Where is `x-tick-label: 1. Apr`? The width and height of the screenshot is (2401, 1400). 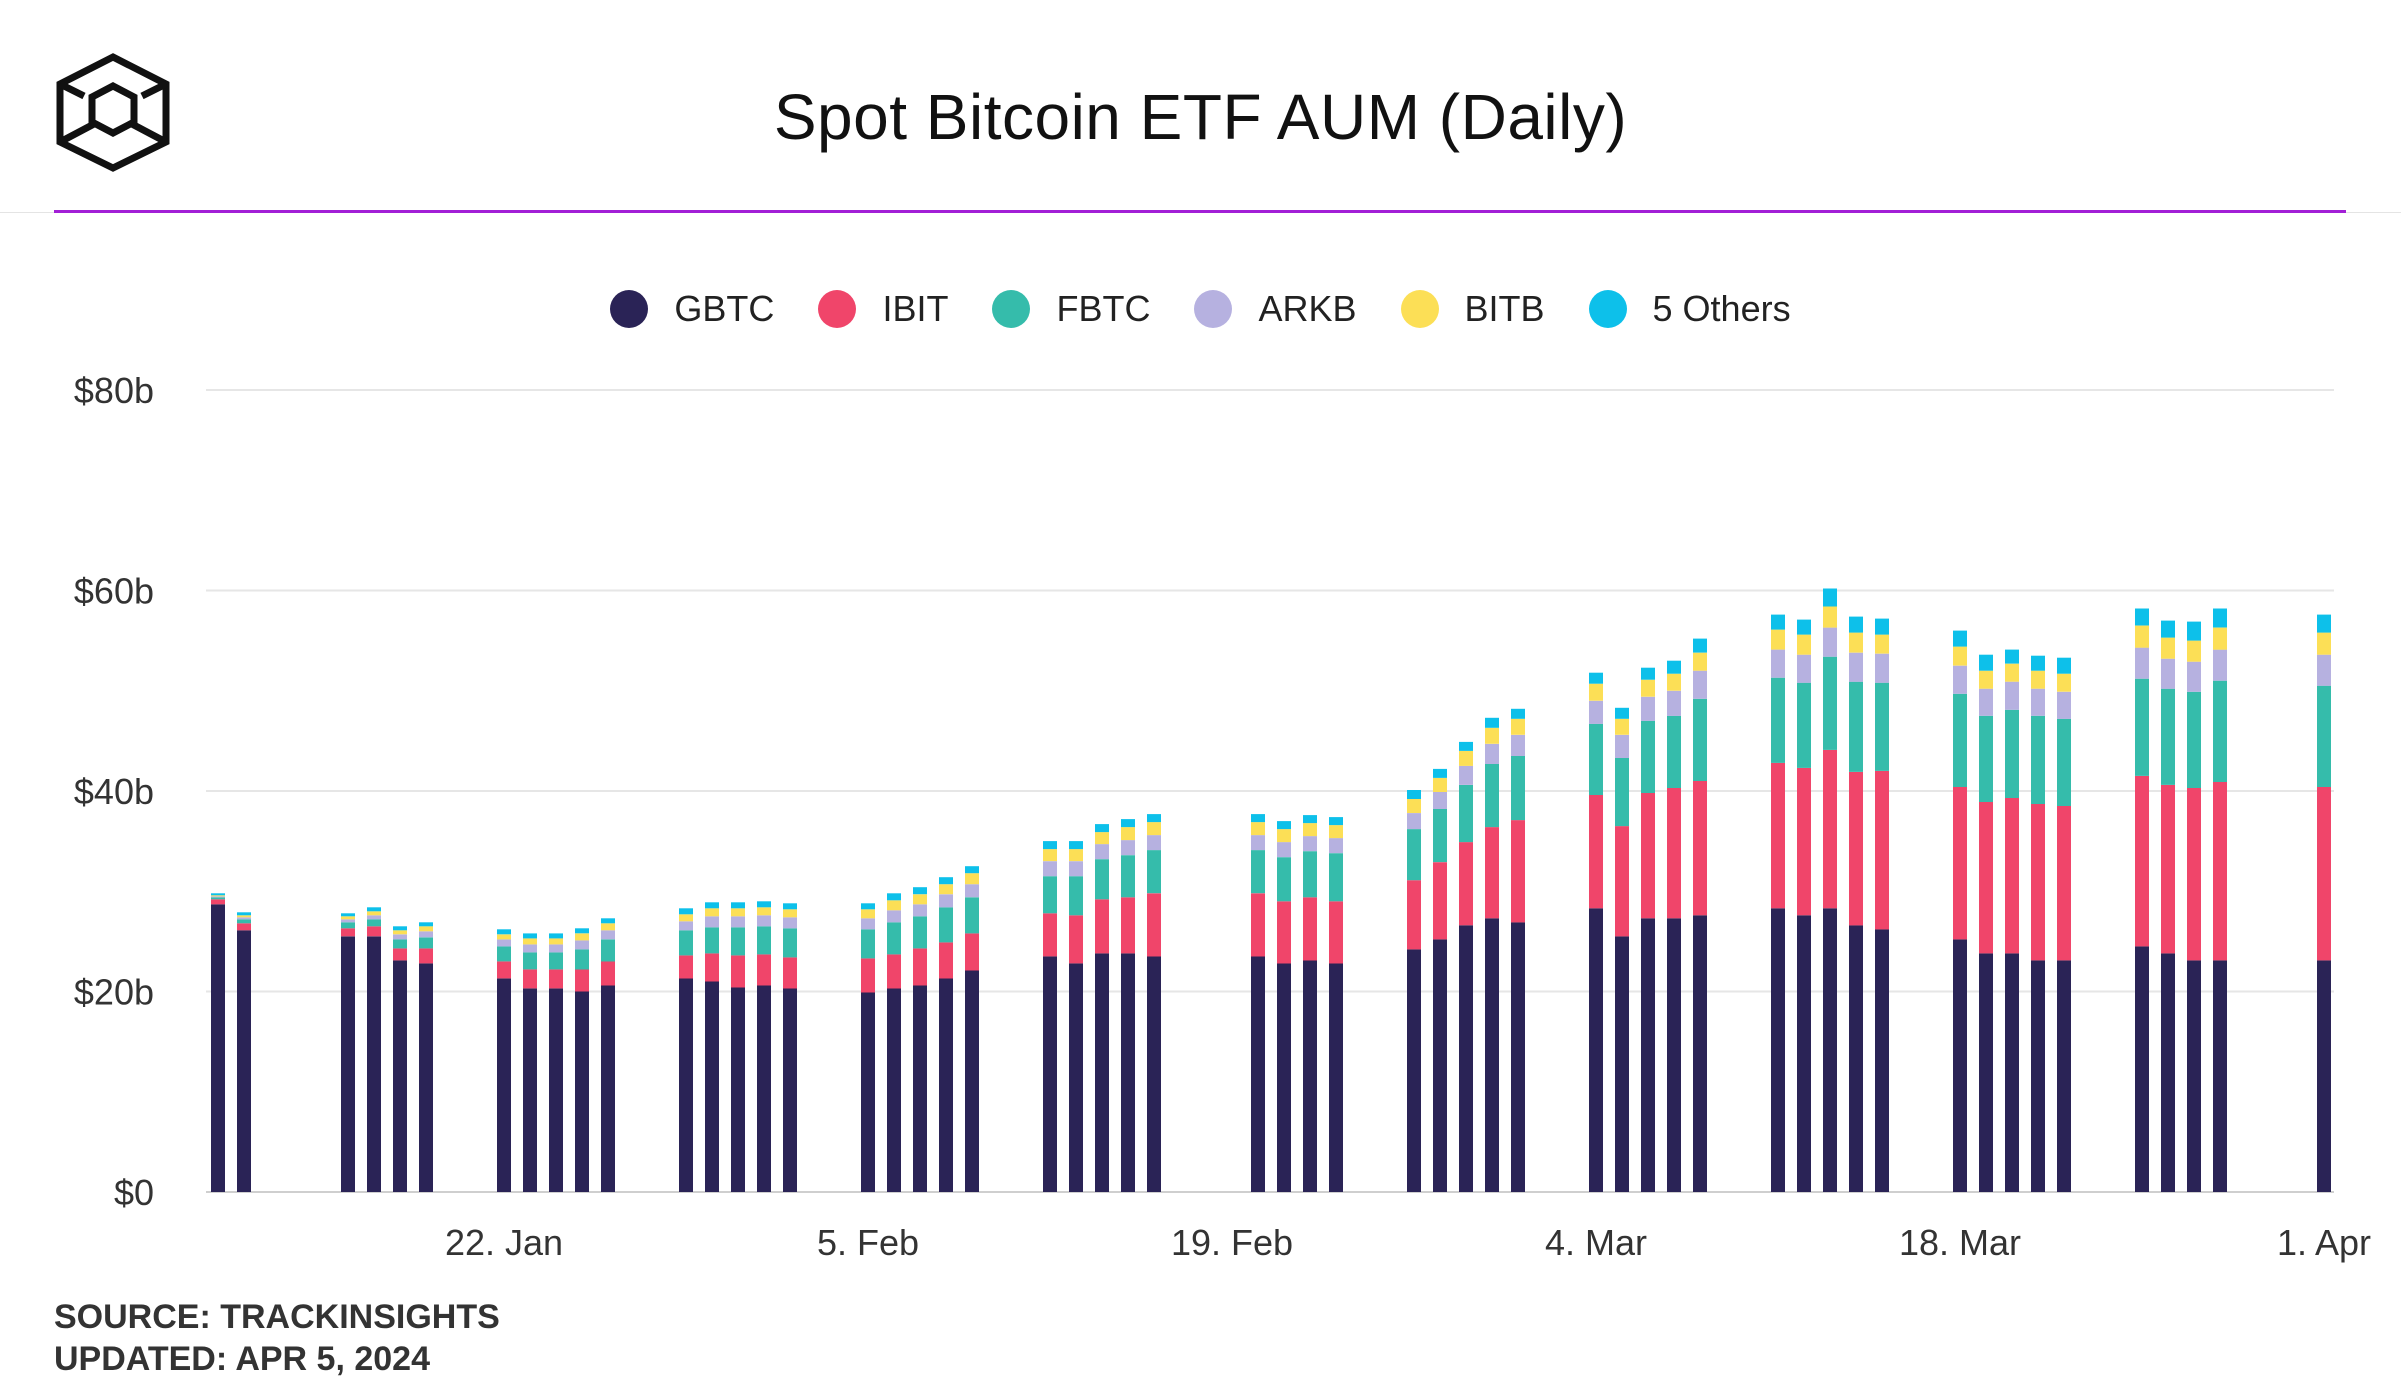
x-tick-label: 1. Apr is located at coordinates (2324, 1242).